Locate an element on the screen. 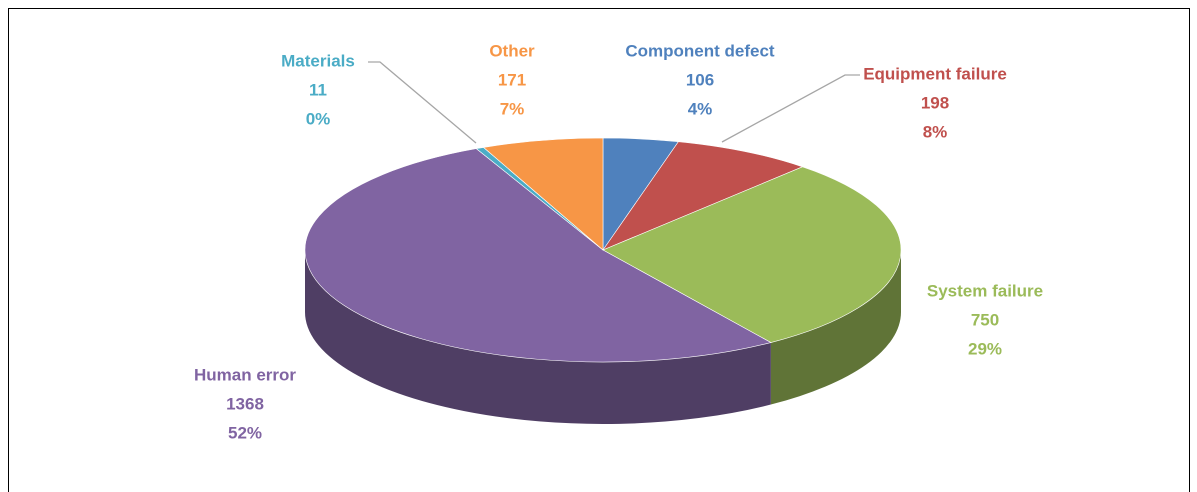  slice-label-name: Equipment failure is located at coordinates (935, 73).